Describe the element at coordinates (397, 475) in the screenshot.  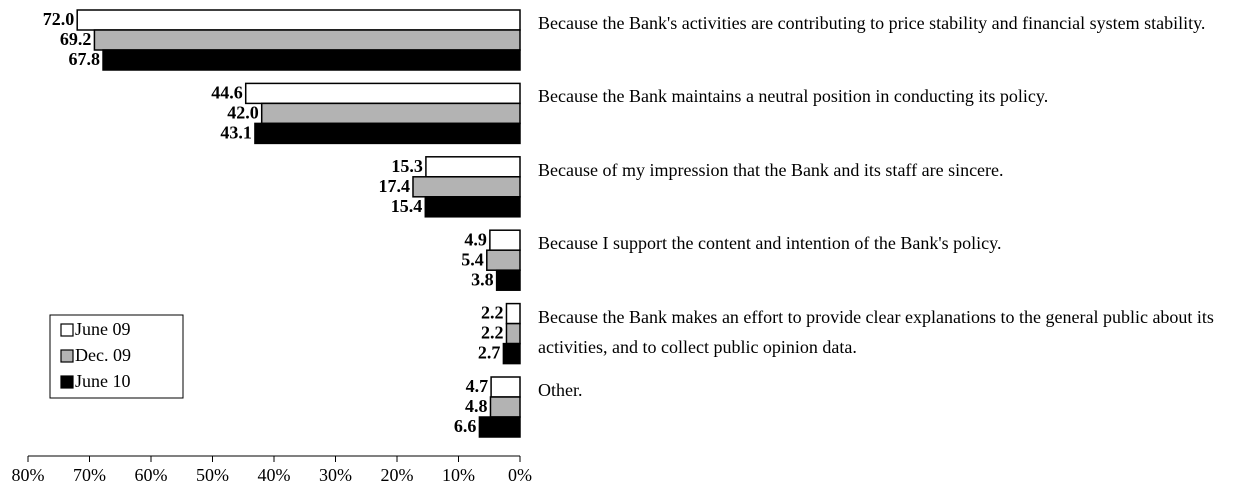
I see `x-tick-label: 20%` at that location.